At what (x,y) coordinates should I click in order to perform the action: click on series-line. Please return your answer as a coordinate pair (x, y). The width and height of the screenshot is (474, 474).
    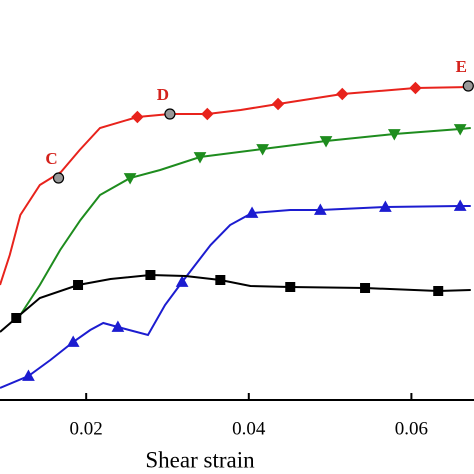
    Looking at the image, I should click on (235, 303).